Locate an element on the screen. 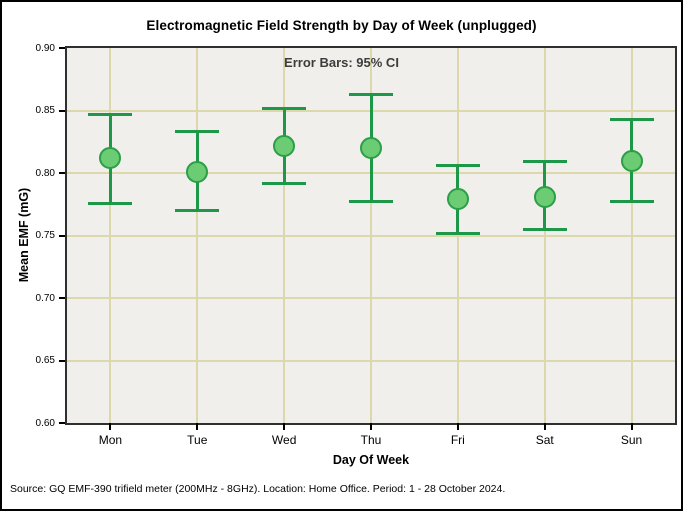 The image size is (683, 511). error-bar-cap-bottom-sat is located at coordinates (544, 229).